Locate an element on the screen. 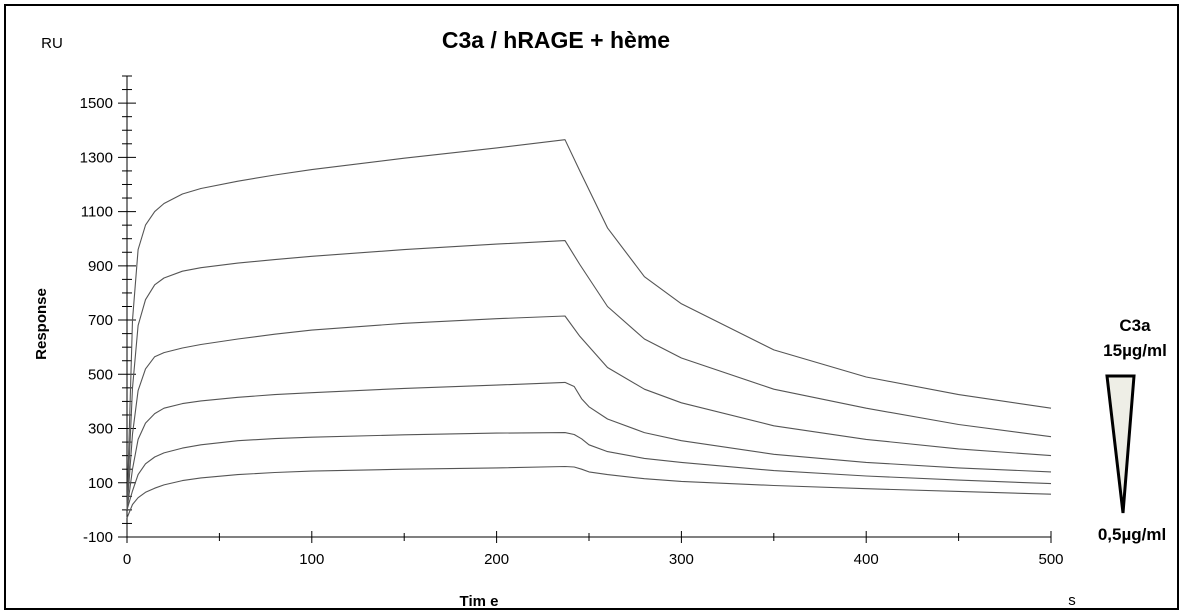  x-unit-label: s is located at coordinates (1072, 600).